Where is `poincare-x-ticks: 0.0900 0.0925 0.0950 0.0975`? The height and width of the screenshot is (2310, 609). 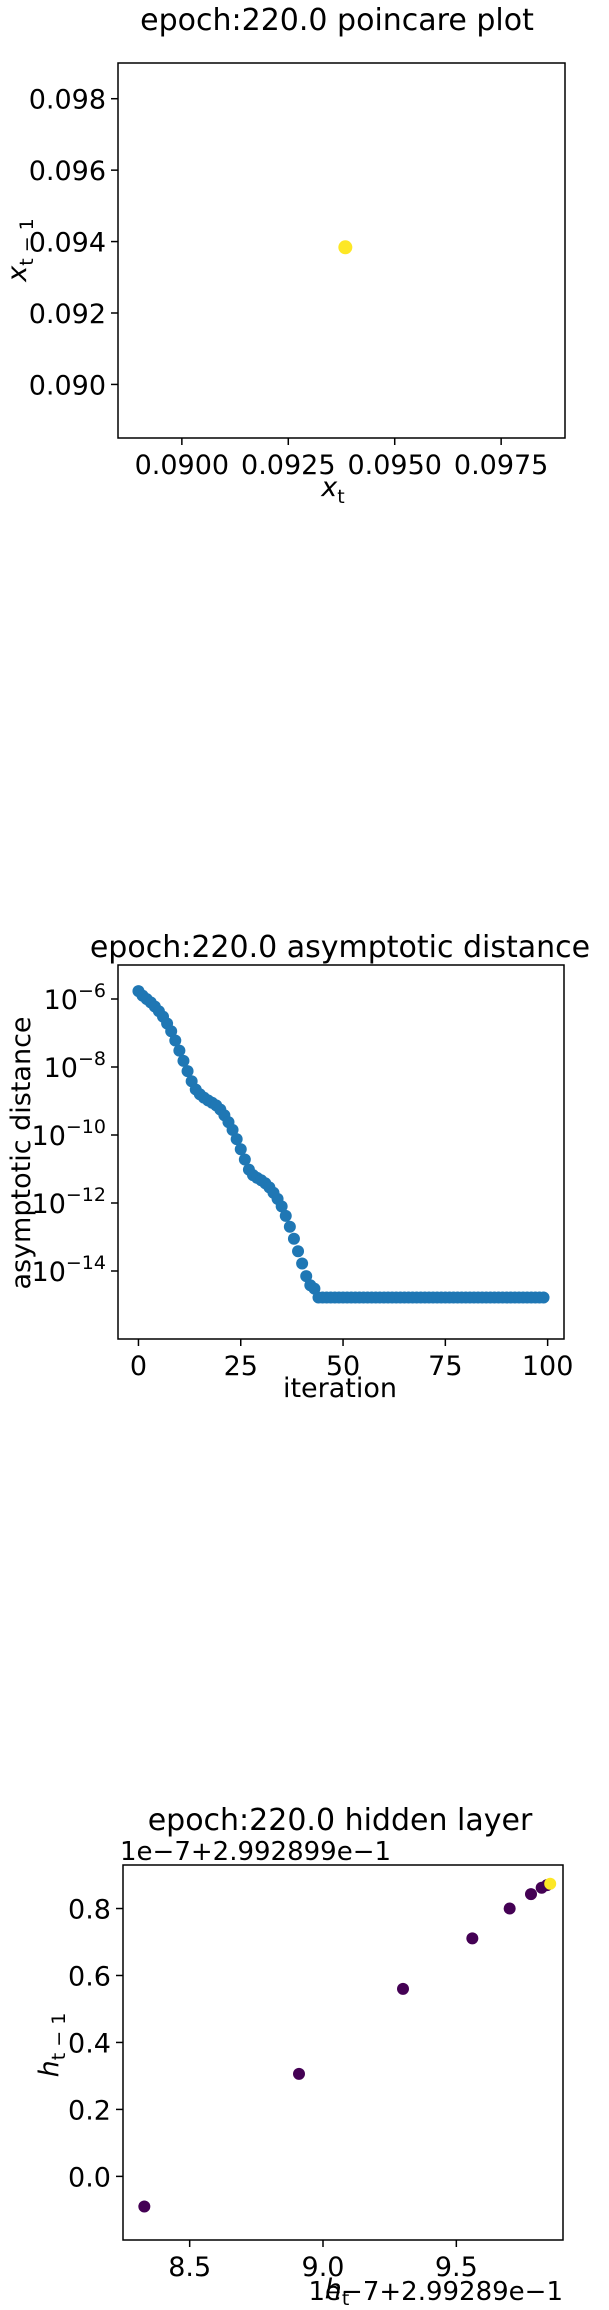
poincare-x-ticks: 0.0900 0.0925 0.0950 0.0975 is located at coordinates (341, 459).